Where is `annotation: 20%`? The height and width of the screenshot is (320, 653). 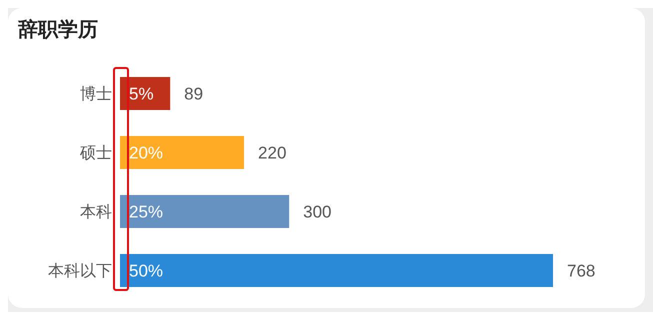 annotation: 20% is located at coordinates (146, 153).